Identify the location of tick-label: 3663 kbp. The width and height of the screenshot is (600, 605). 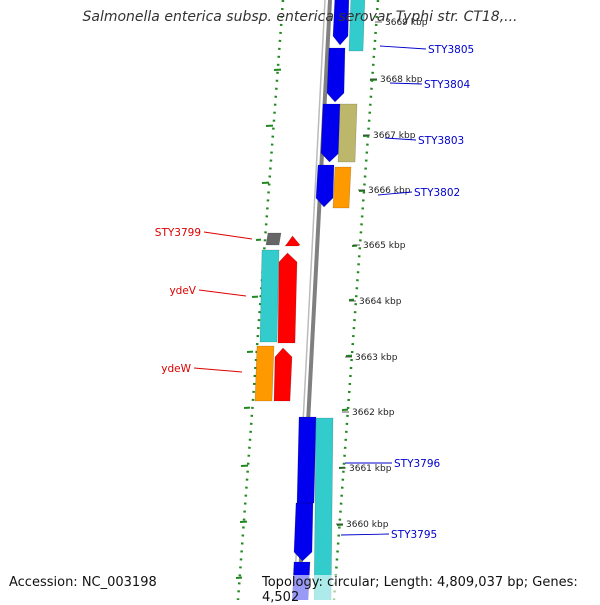
(376, 358).